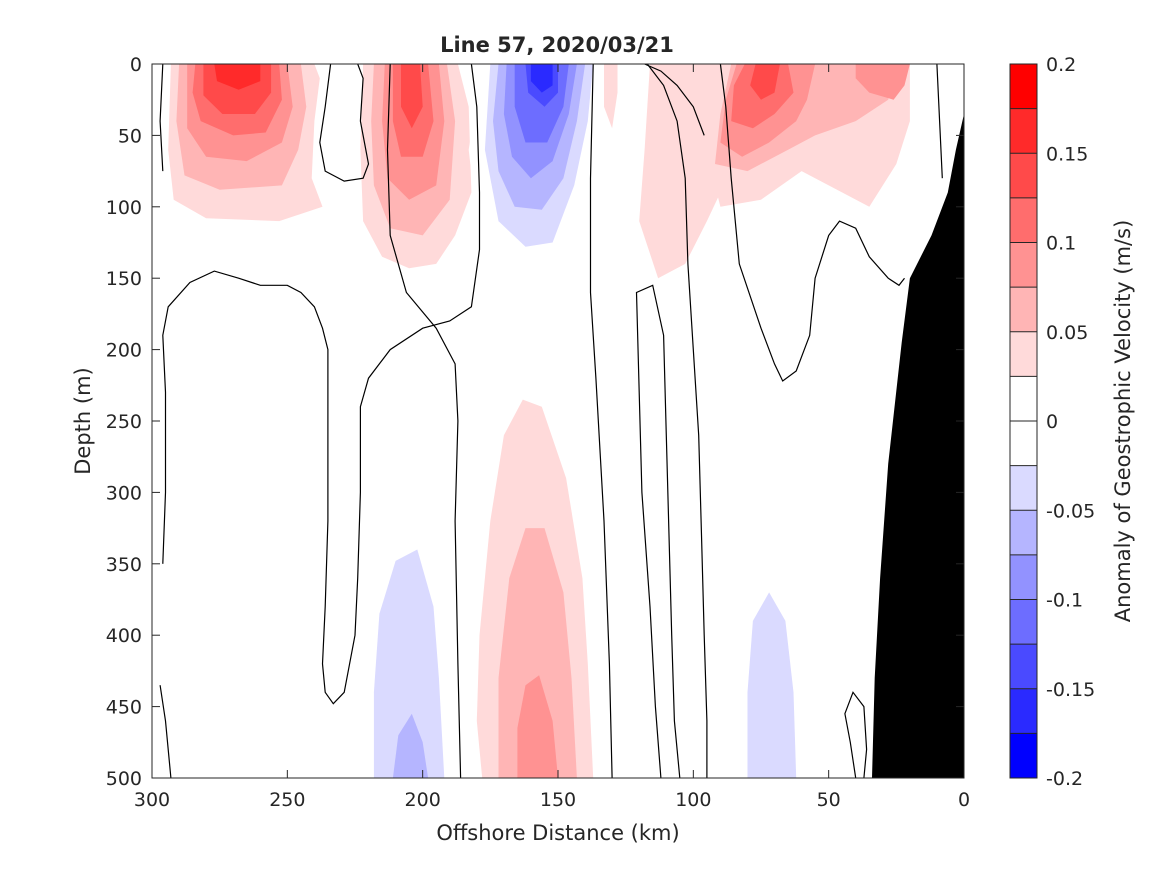 The image size is (1167, 875). What do you see at coordinates (130, 136) in the screenshot?
I see `y-tick-label: 50` at bounding box center [130, 136].